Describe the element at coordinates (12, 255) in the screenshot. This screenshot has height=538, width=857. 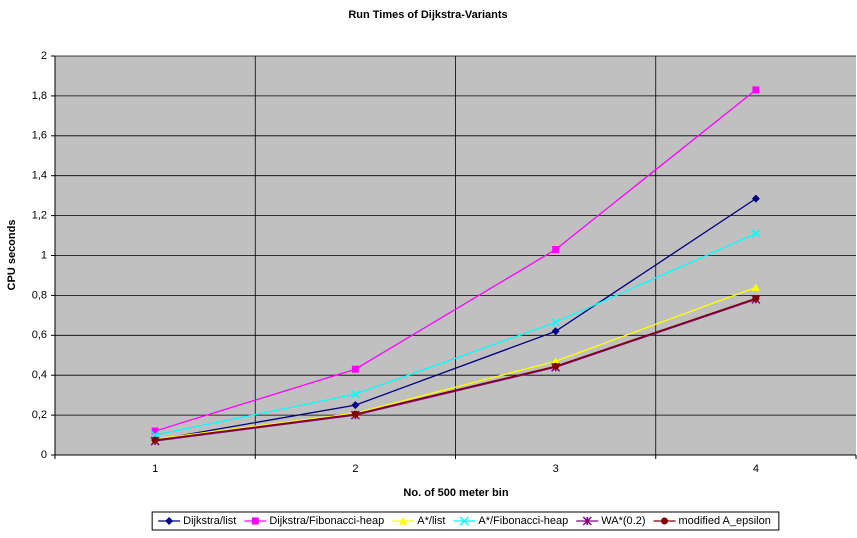
I see `y-axis-label: CPU seconds` at that location.